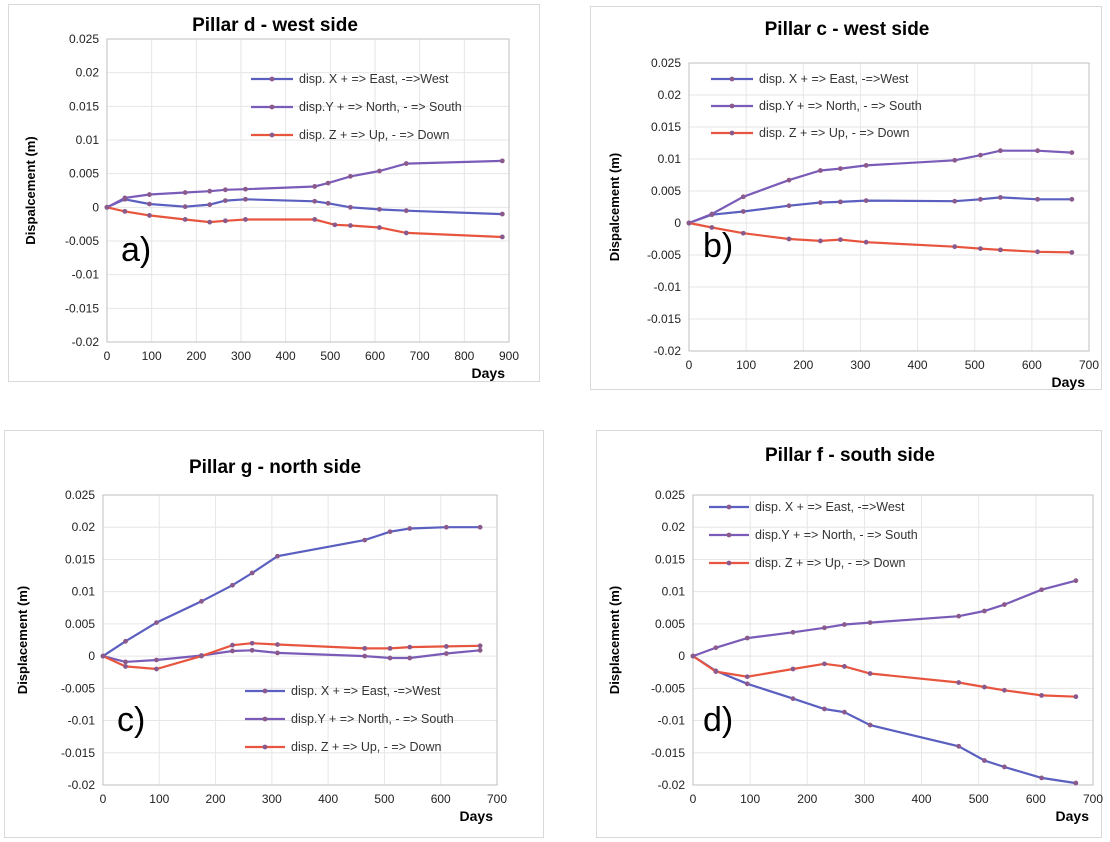 This screenshot has width=1110, height=842. I want to click on x-tick-label: 900, so click(509, 356).